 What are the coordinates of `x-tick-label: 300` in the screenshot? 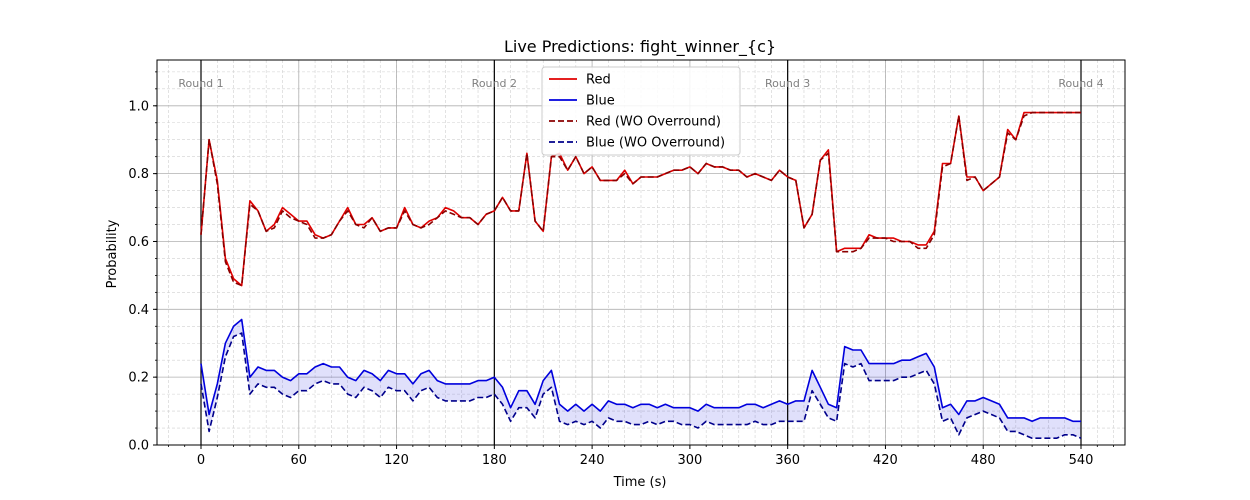 It's located at (689, 460).